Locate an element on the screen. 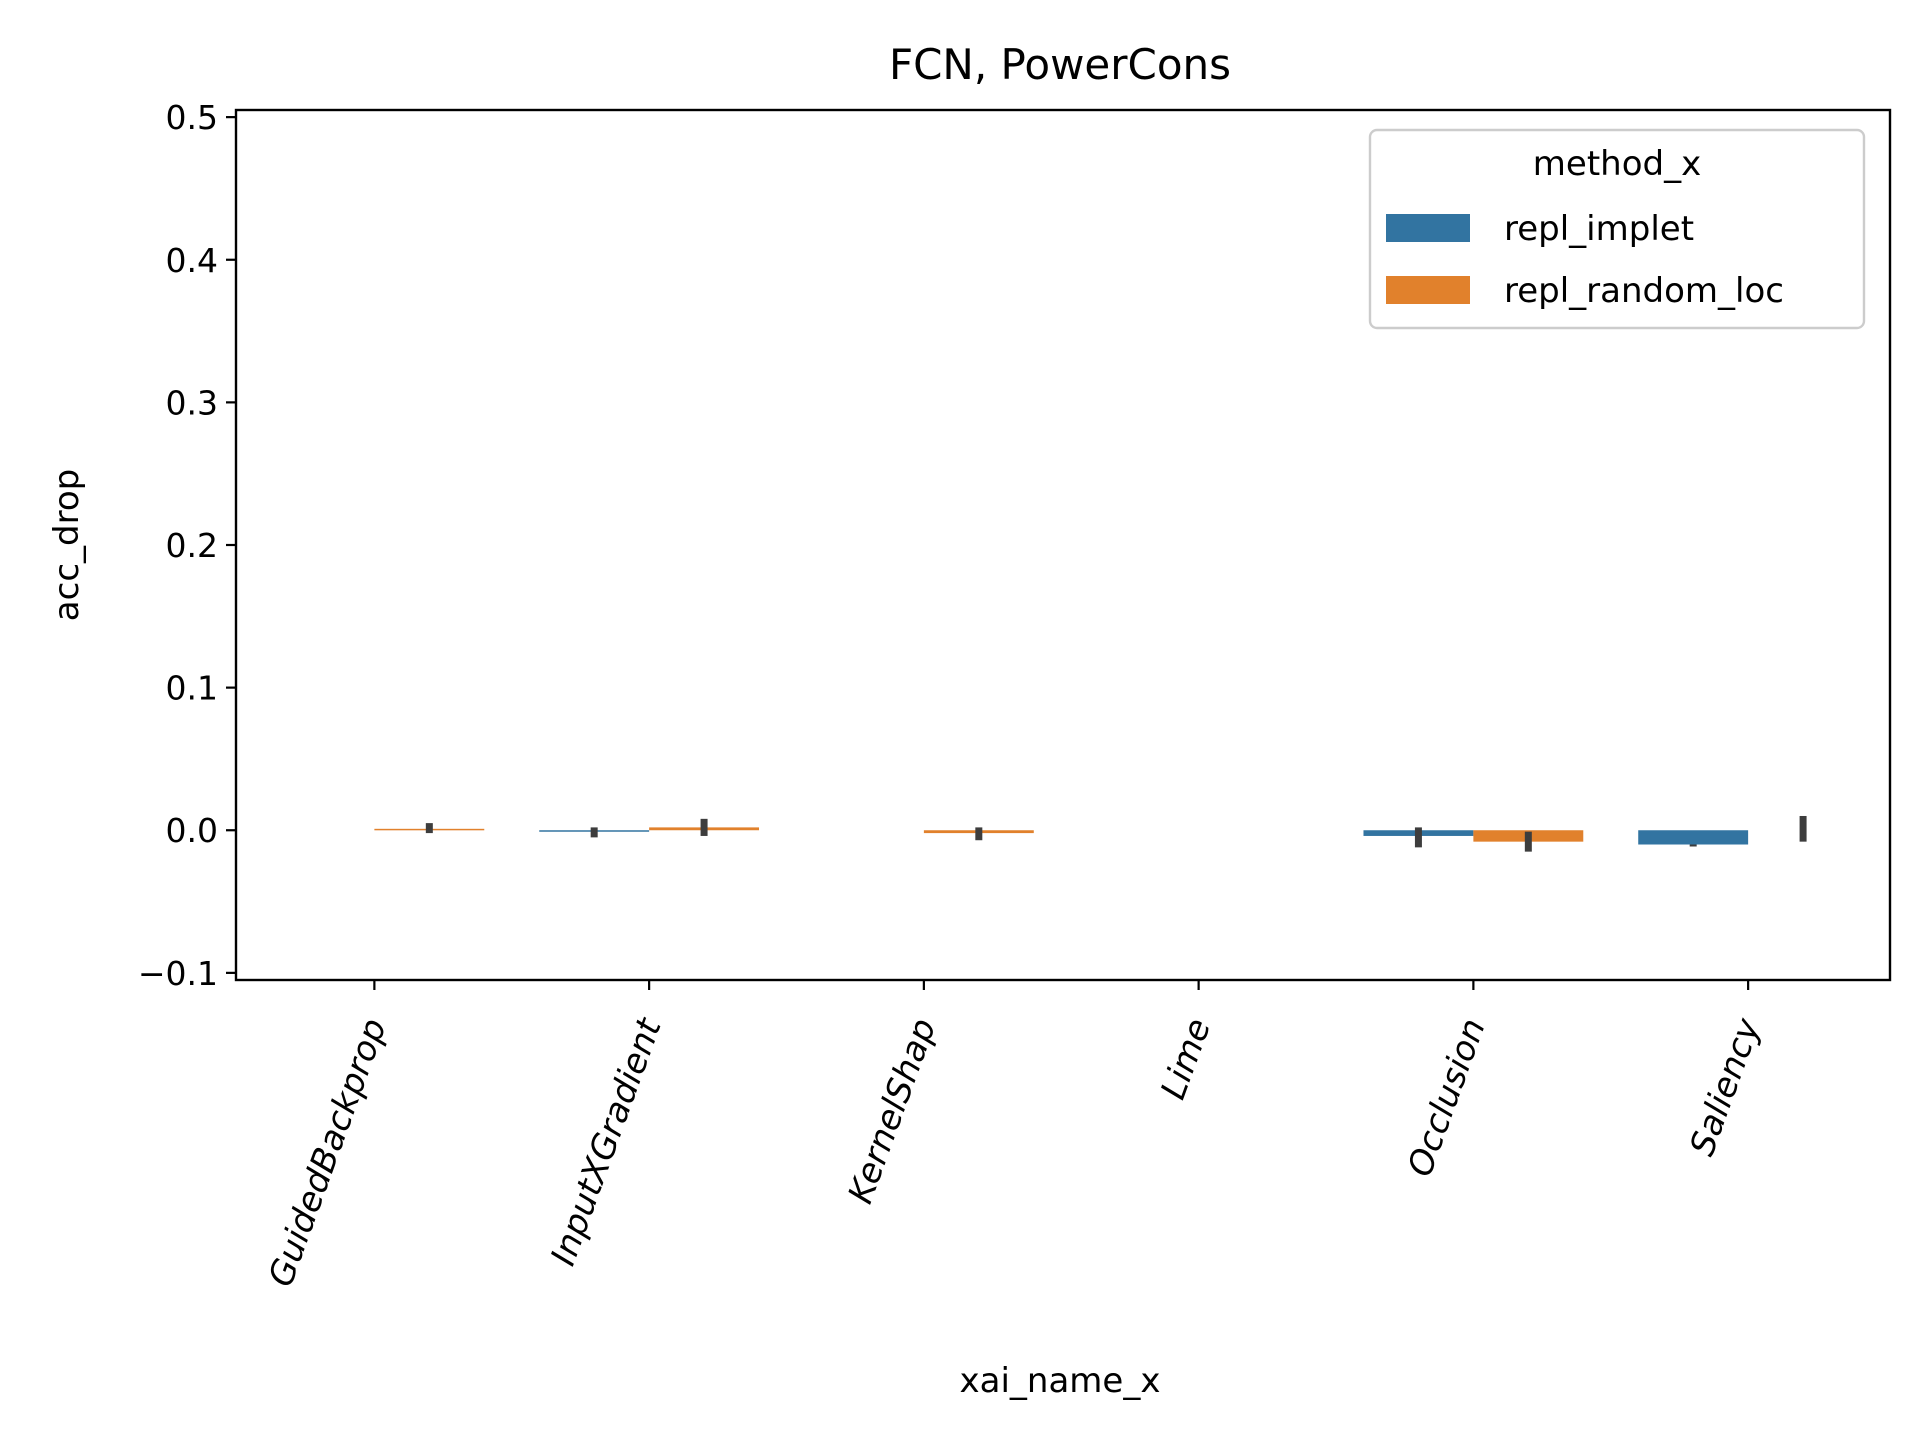 The height and width of the screenshot is (1440, 1920). x-tick-label: KernelShap is located at coordinates (893, 1110).